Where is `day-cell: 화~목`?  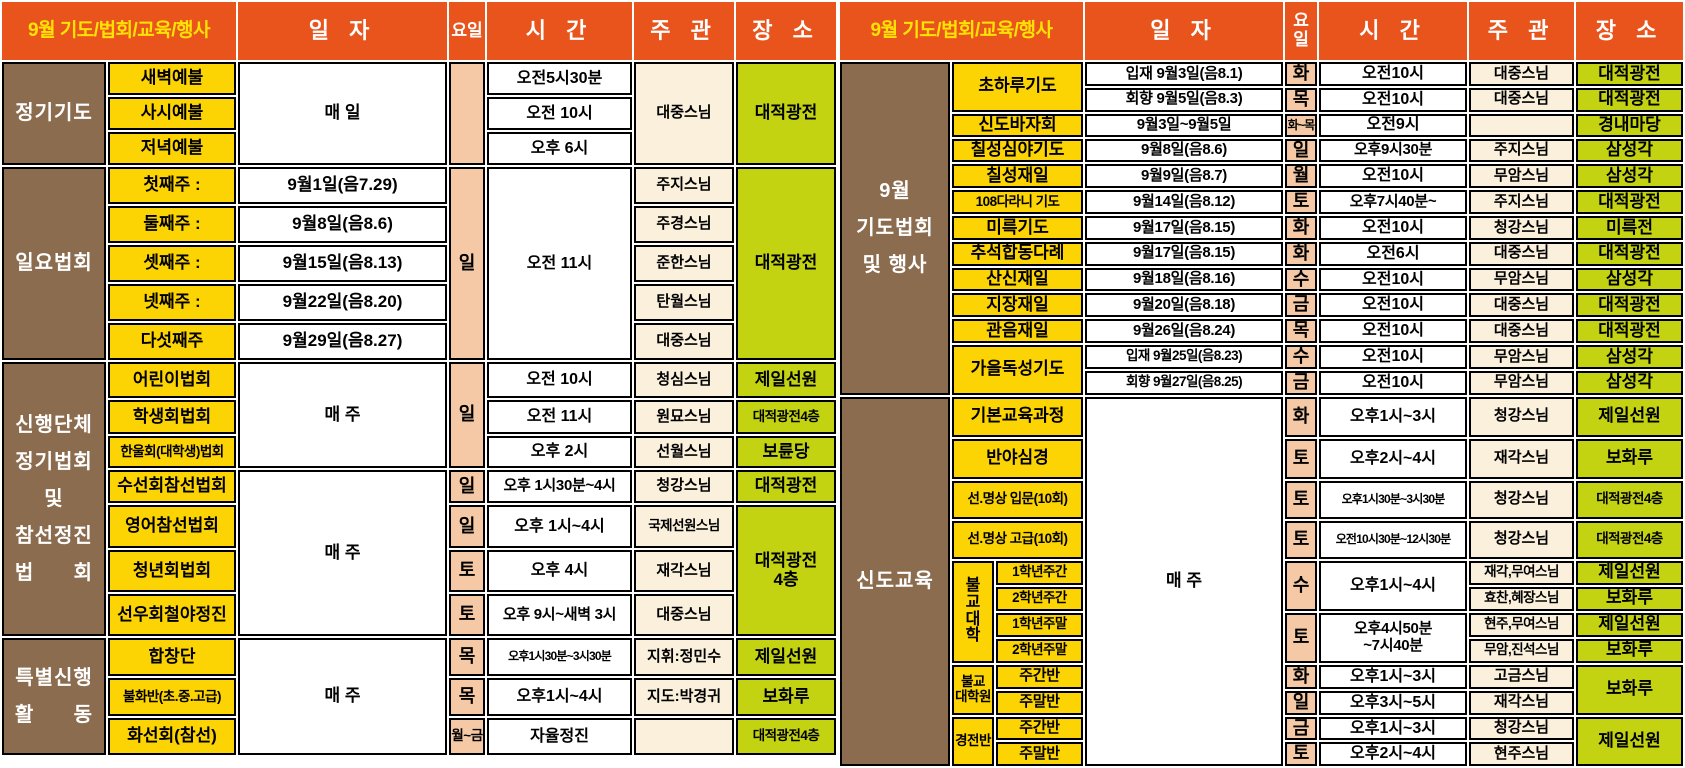 day-cell: 화~목 is located at coordinates (1301, 125).